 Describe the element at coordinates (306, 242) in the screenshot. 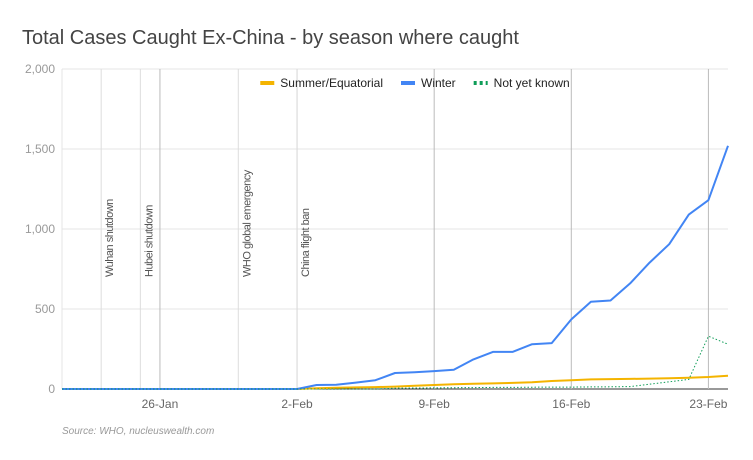

I see `annotation-text: China flight ban` at that location.